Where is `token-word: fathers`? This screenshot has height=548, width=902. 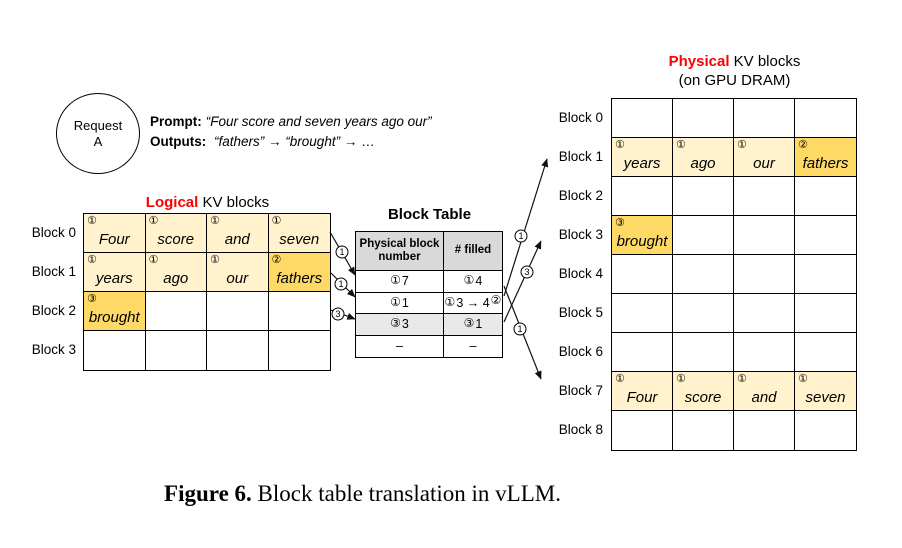
token-word: fathers is located at coordinates (299, 278).